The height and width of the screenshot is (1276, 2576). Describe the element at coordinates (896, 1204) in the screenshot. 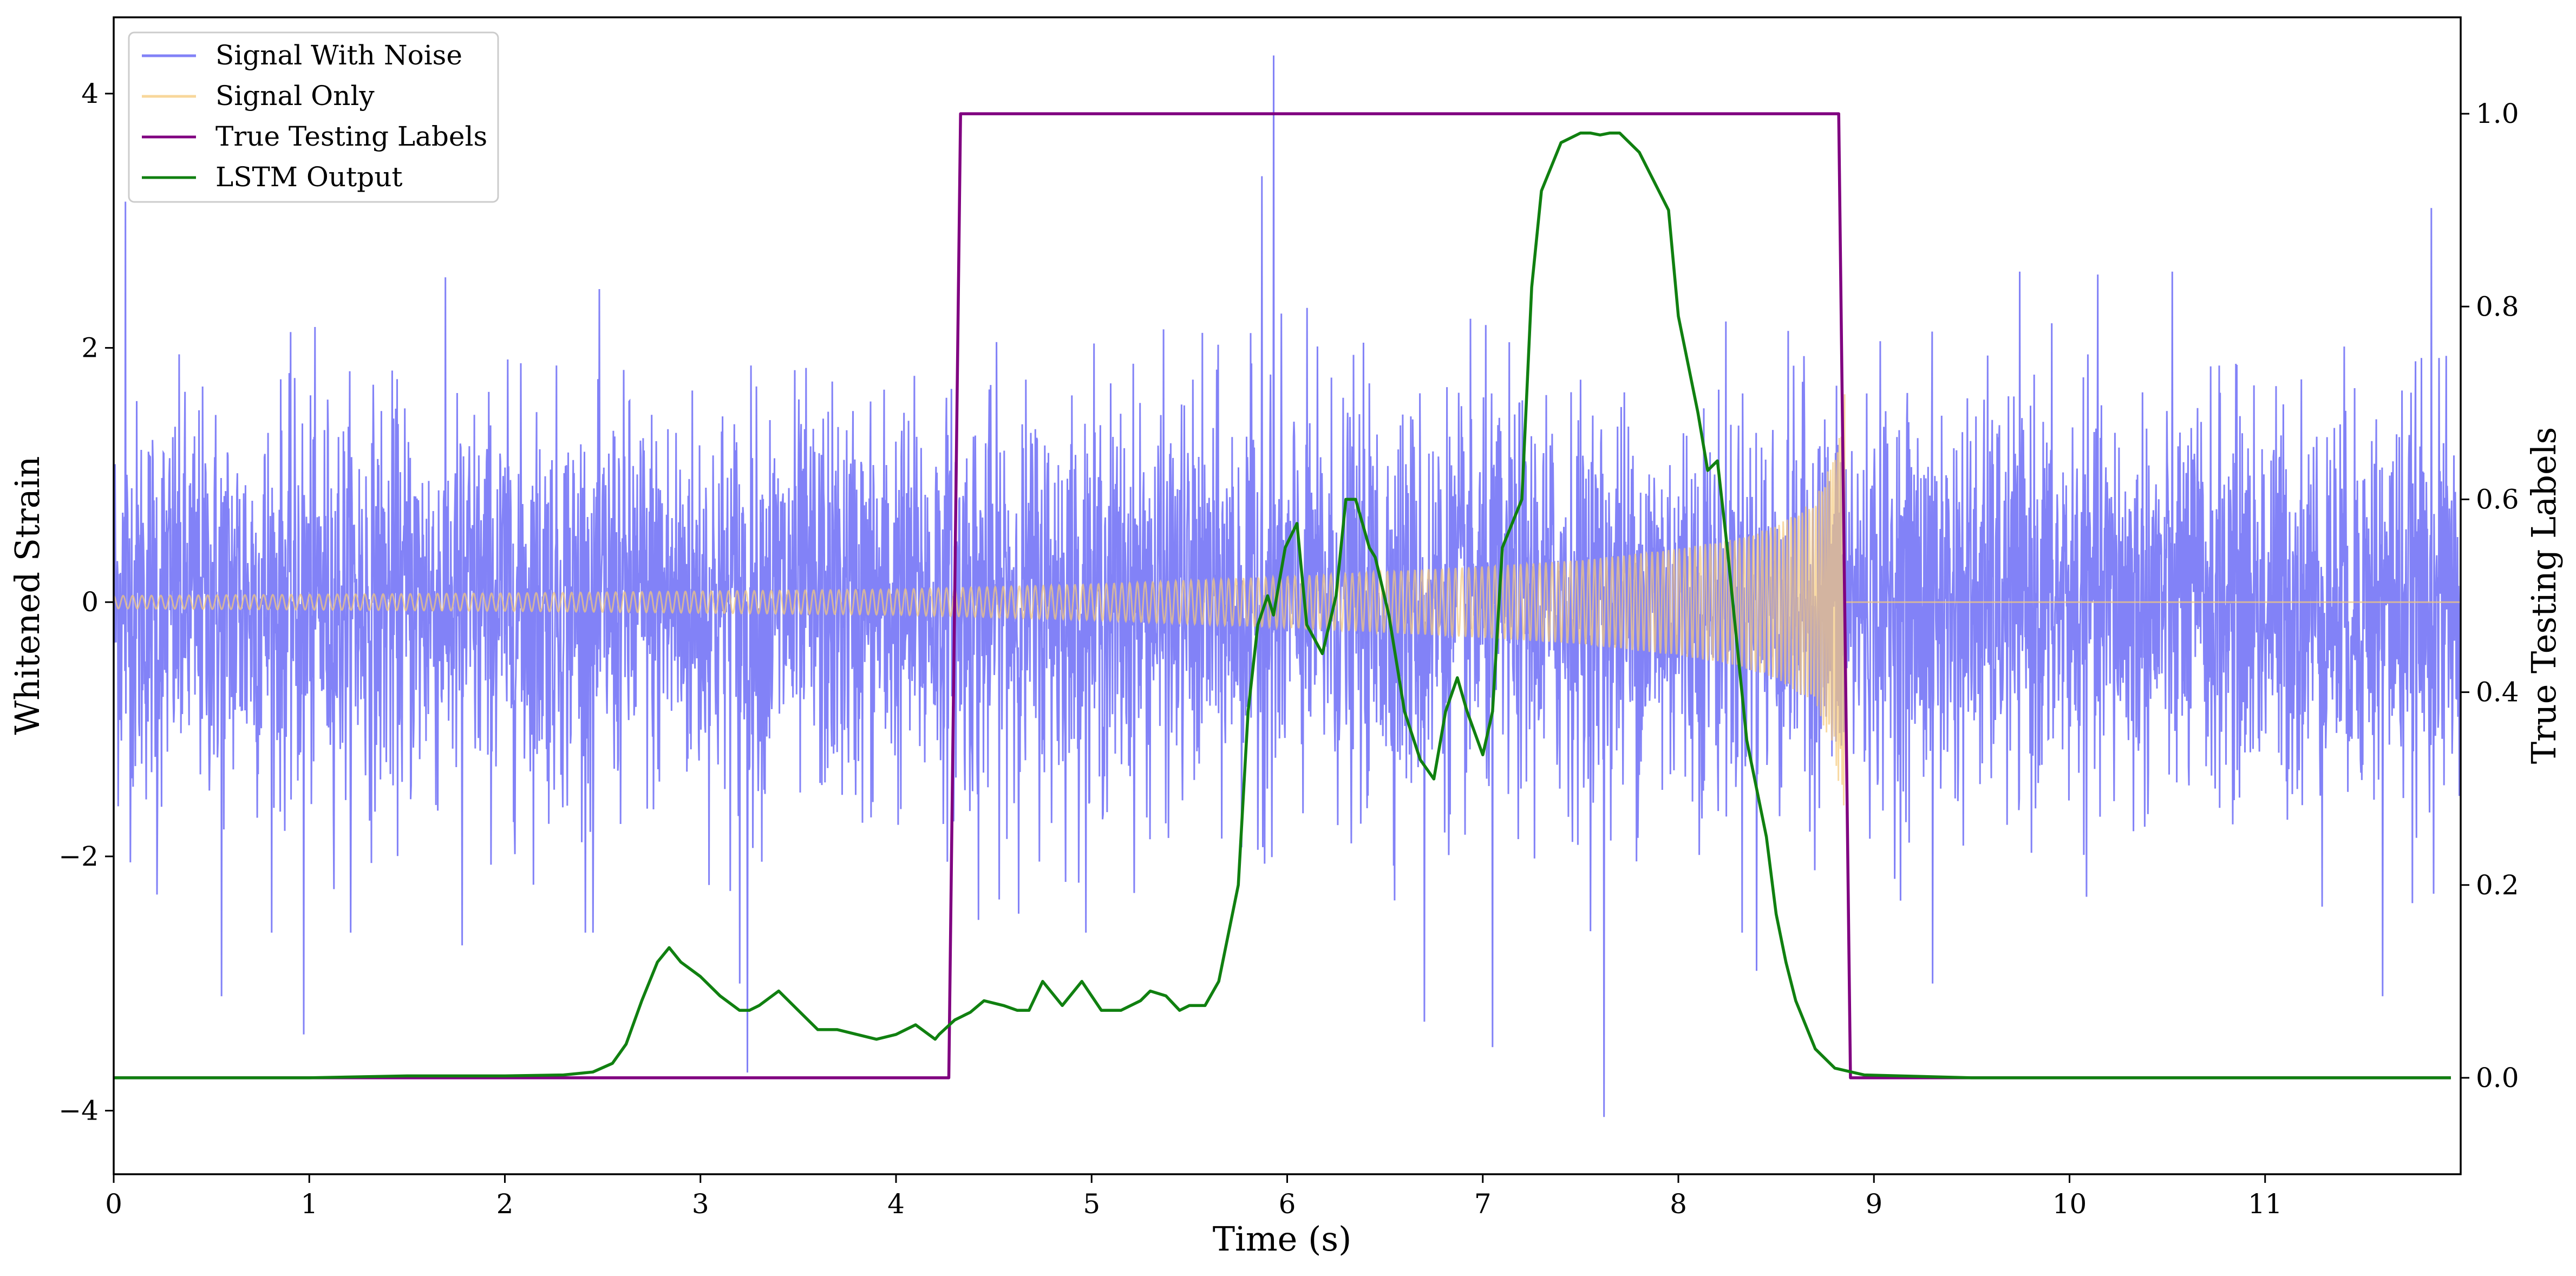

I see `x-tick-label: 4` at that location.